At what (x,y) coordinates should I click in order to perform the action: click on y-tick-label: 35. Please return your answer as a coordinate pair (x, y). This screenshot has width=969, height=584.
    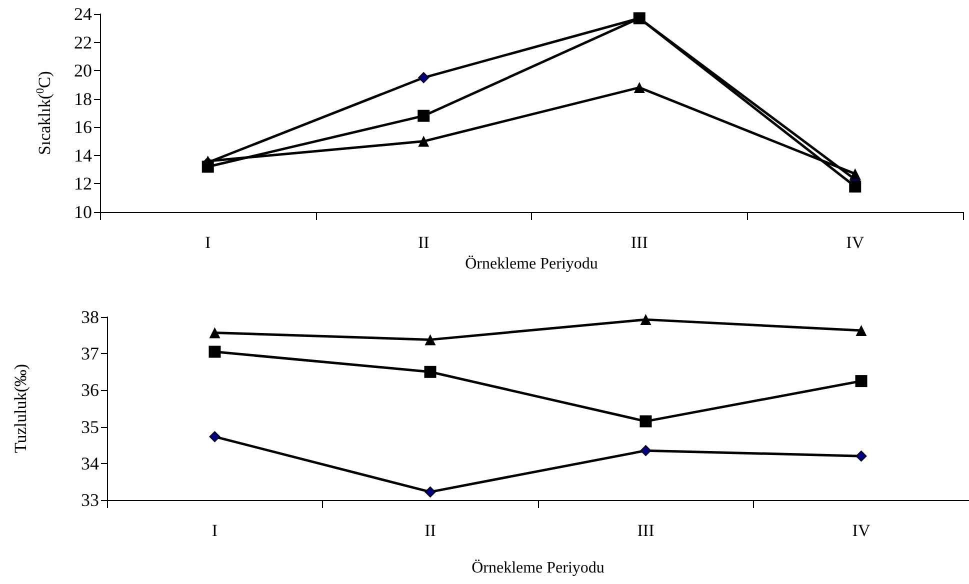
    Looking at the image, I should click on (90, 426).